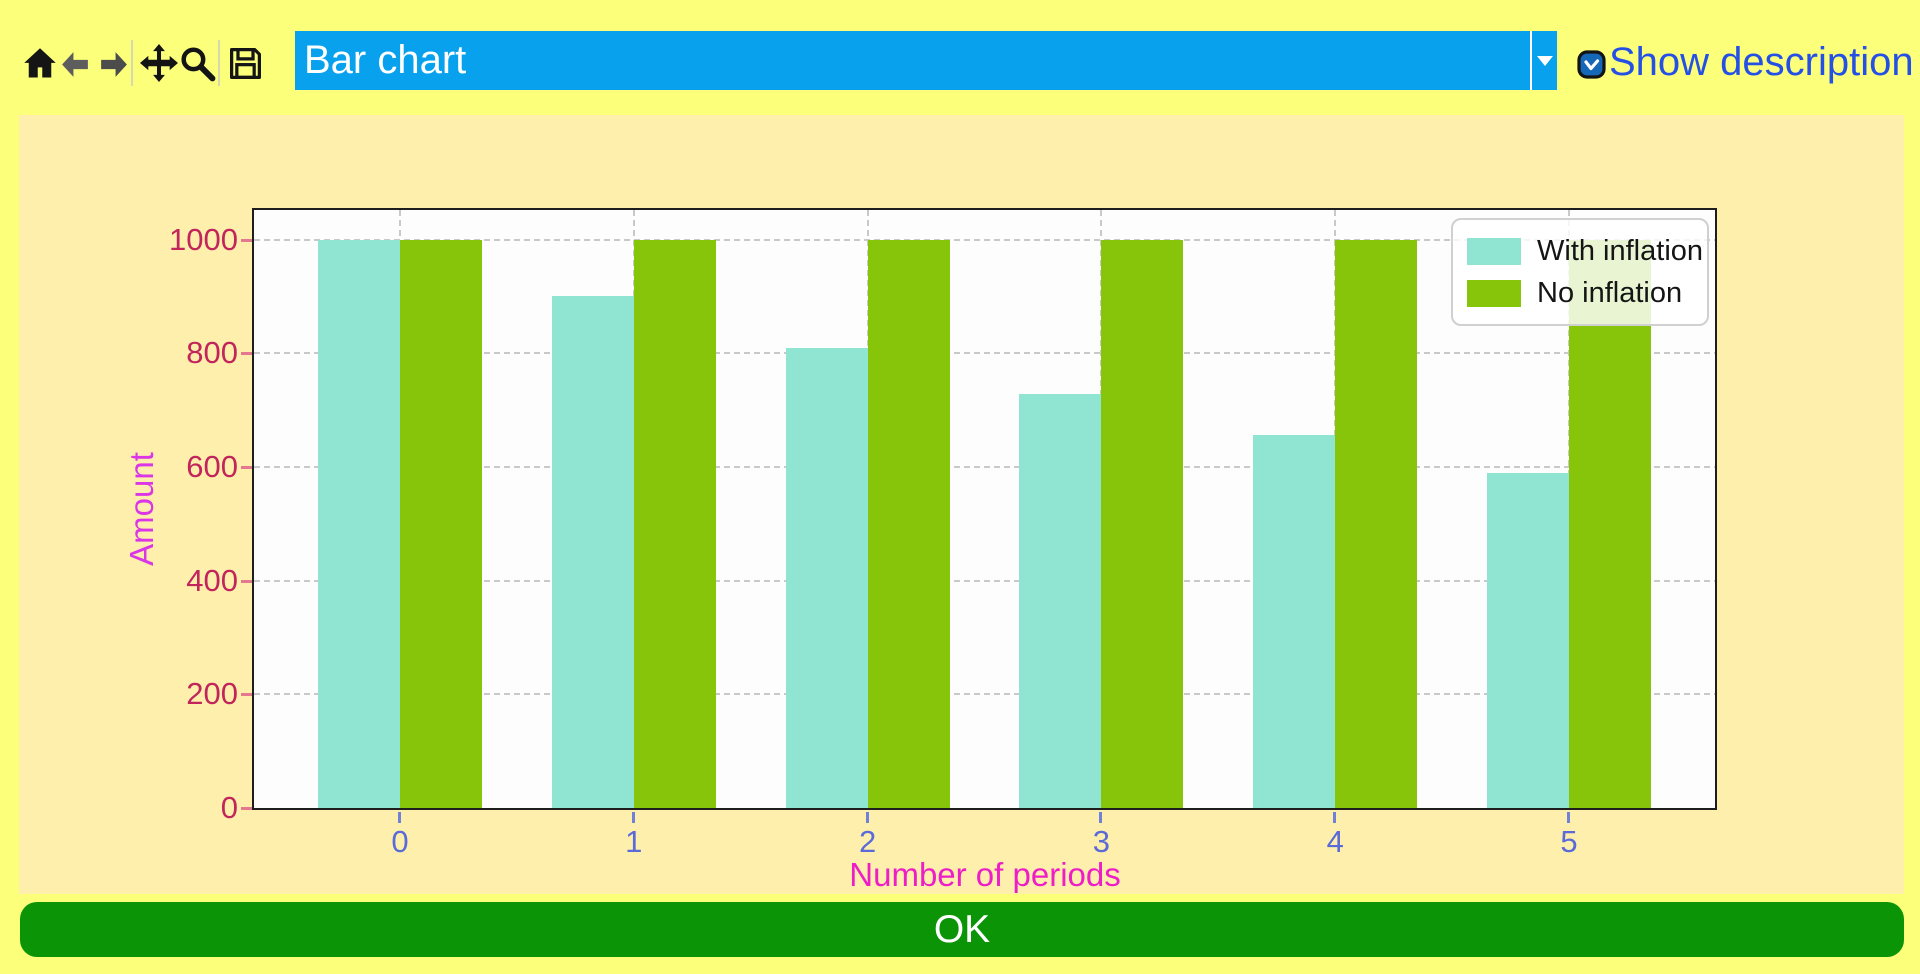  What do you see at coordinates (1591, 64) in the screenshot?
I see `show-description-toggle-icon` at bounding box center [1591, 64].